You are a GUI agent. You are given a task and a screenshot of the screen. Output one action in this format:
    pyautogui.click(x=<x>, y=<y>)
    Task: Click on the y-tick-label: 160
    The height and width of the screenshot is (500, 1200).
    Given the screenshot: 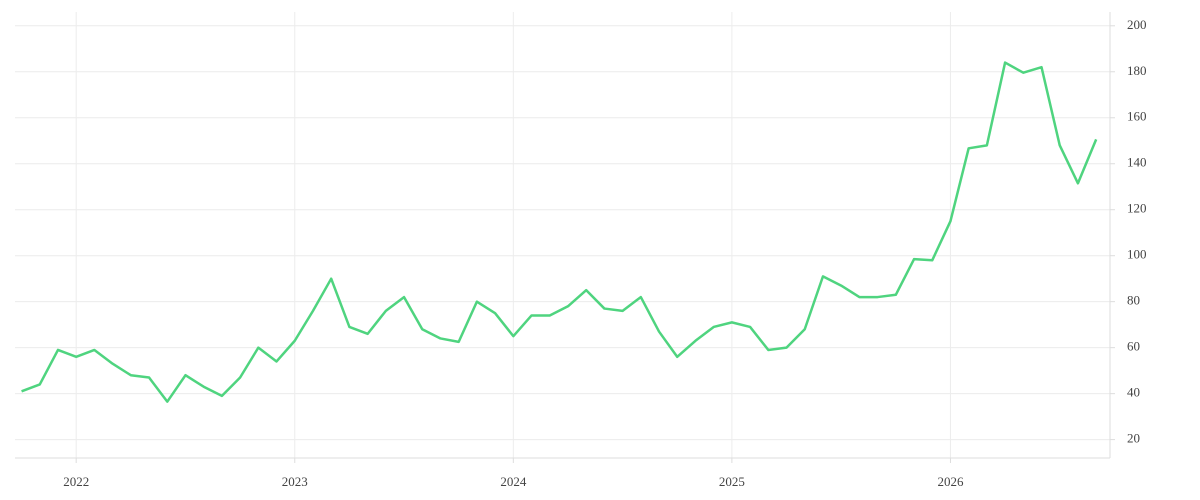 What is the action you would take?
    pyautogui.click(x=1137, y=116)
    